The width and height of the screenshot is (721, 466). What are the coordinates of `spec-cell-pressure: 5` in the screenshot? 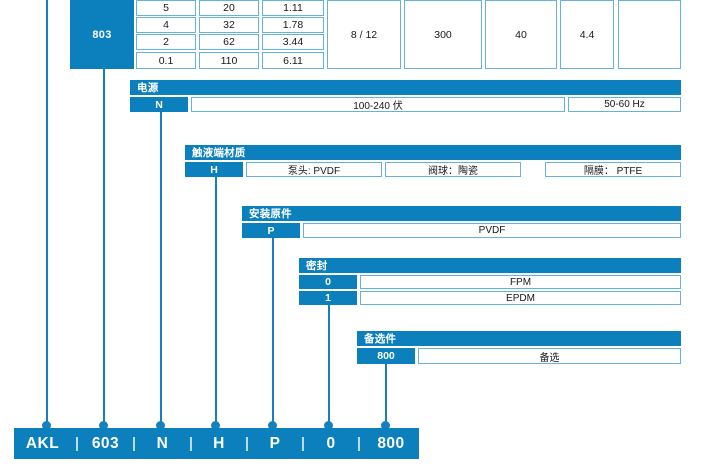 It's located at (166, 8).